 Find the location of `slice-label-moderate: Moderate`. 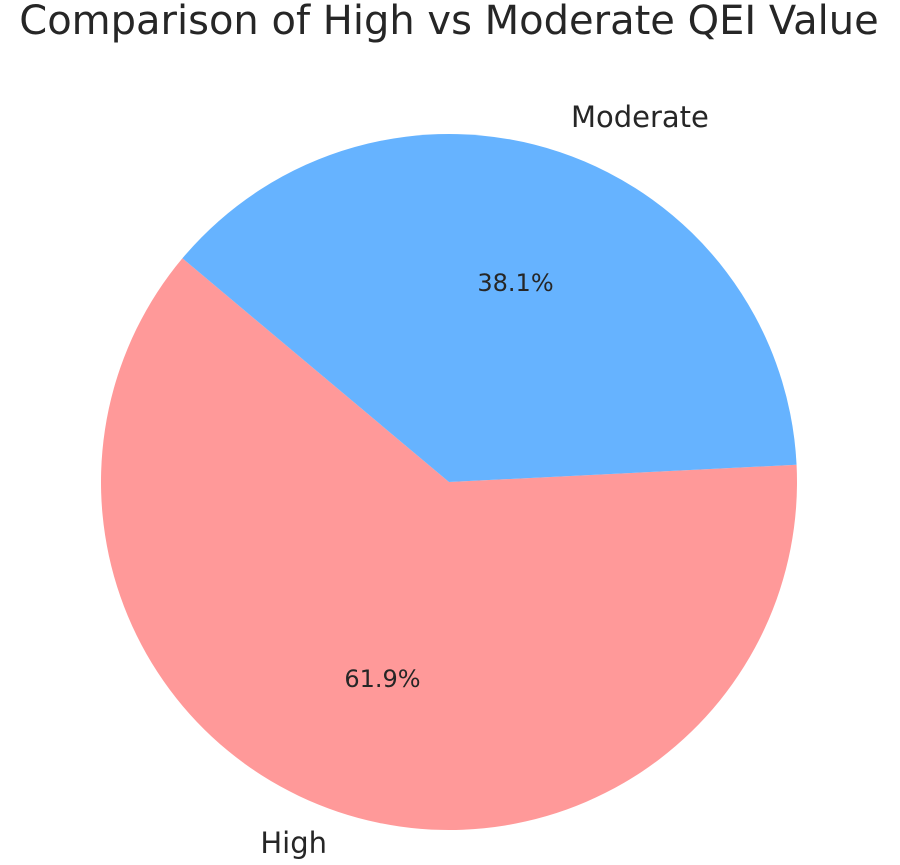

slice-label-moderate: Moderate is located at coordinates (640, 117).